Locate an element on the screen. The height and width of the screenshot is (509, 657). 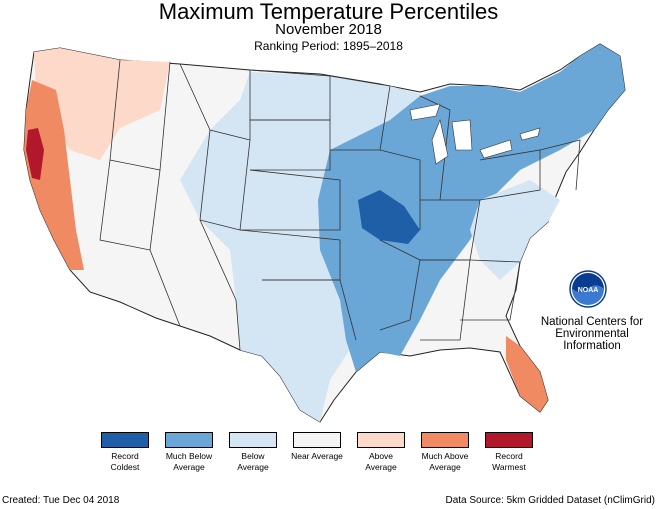
legend-item-record-warmest: Record Warmest is located at coordinates (509, 452).